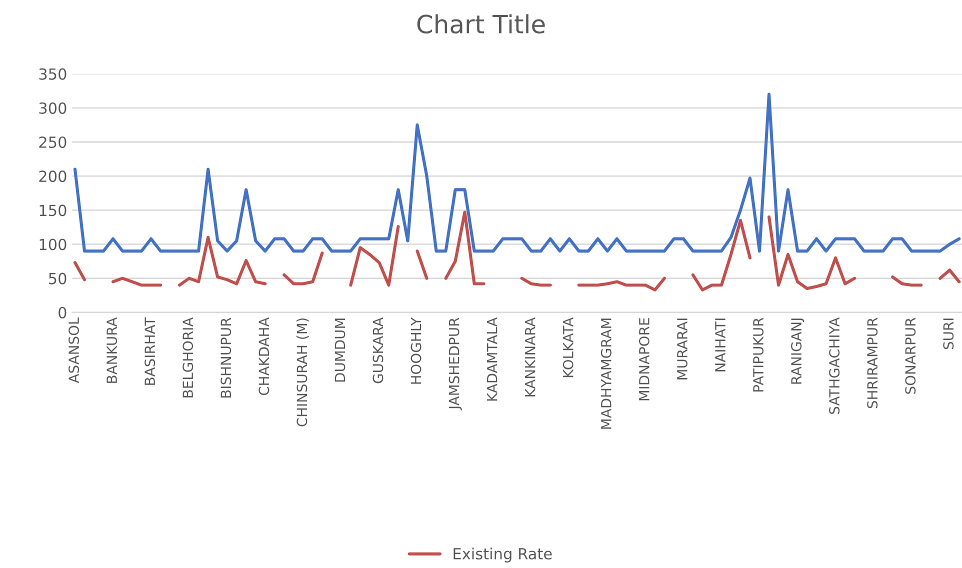 The image size is (962, 568). I want to click on y-tick-label: 250, so click(52, 142).